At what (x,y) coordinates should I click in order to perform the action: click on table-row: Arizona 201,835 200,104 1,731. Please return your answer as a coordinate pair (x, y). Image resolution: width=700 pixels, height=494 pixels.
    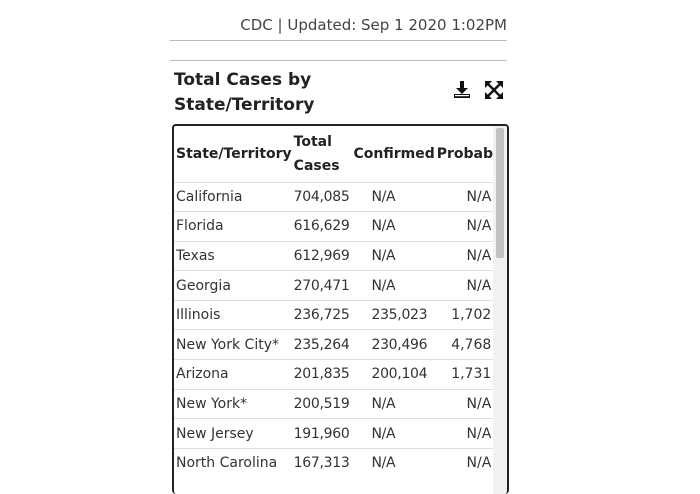
    Looking at the image, I should click on (340, 374).